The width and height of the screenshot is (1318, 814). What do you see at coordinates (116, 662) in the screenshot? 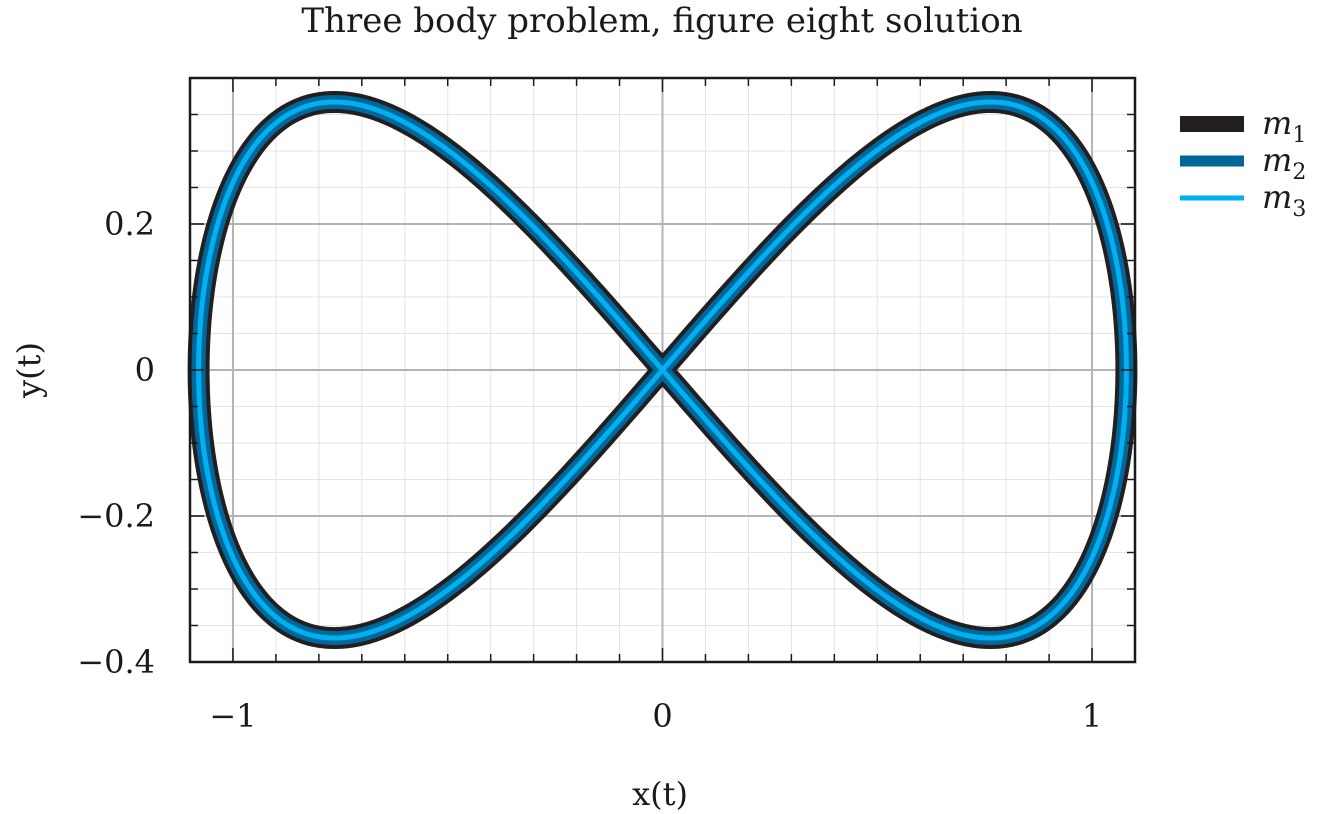
I see `y-tick-label: −0.4` at bounding box center [116, 662].